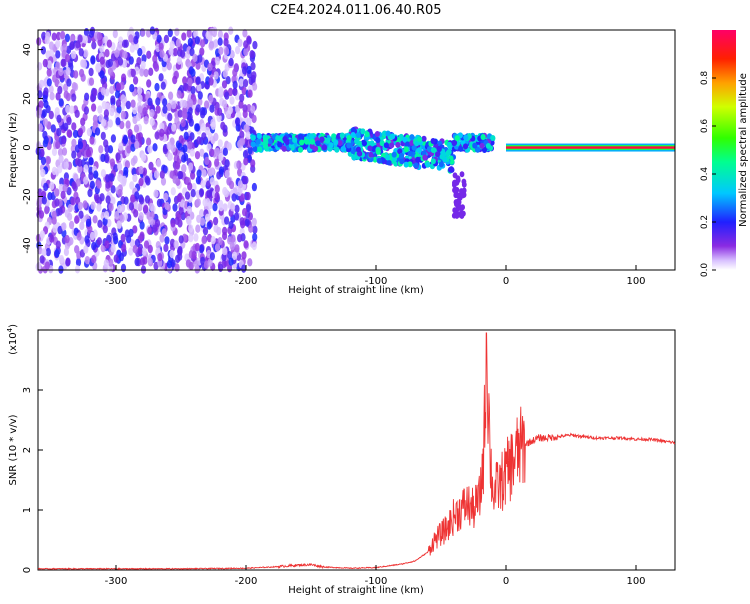 Image resolution: width=750 pixels, height=604 pixels. Describe the element at coordinates (246, 581) in the screenshot. I see `snr-x-tick-label: -200` at that location.